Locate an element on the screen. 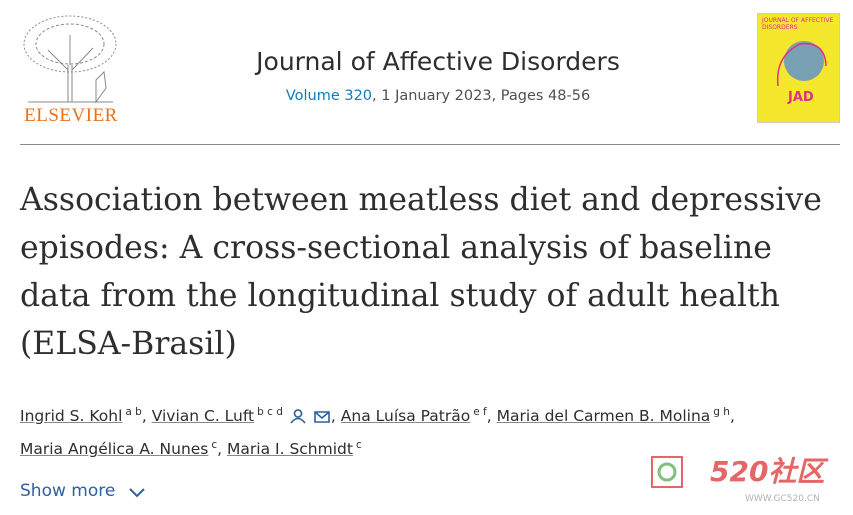  author-profile-icon is located at coordinates (298, 416).